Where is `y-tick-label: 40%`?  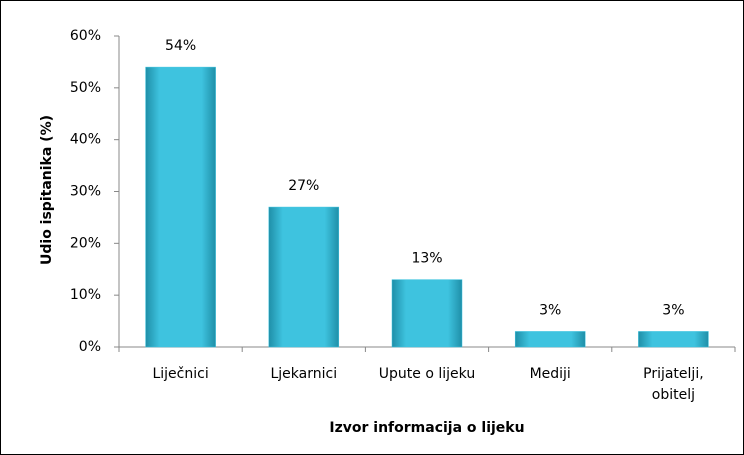
y-tick-label: 40% is located at coordinates (85, 140).